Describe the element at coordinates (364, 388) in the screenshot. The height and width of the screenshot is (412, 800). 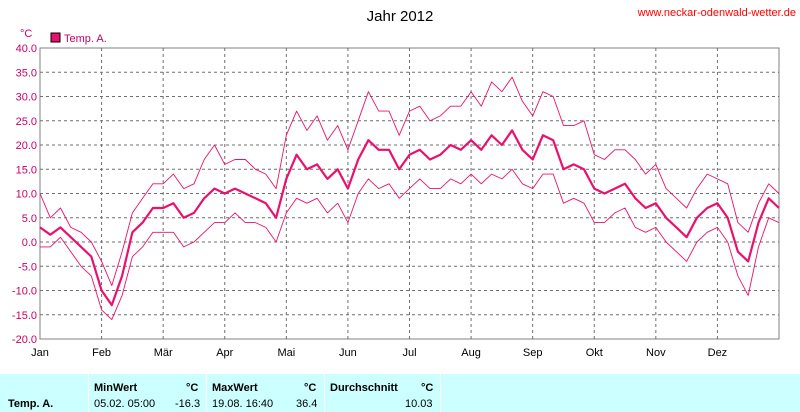
I see `avg-header: Durchschnitt` at that location.